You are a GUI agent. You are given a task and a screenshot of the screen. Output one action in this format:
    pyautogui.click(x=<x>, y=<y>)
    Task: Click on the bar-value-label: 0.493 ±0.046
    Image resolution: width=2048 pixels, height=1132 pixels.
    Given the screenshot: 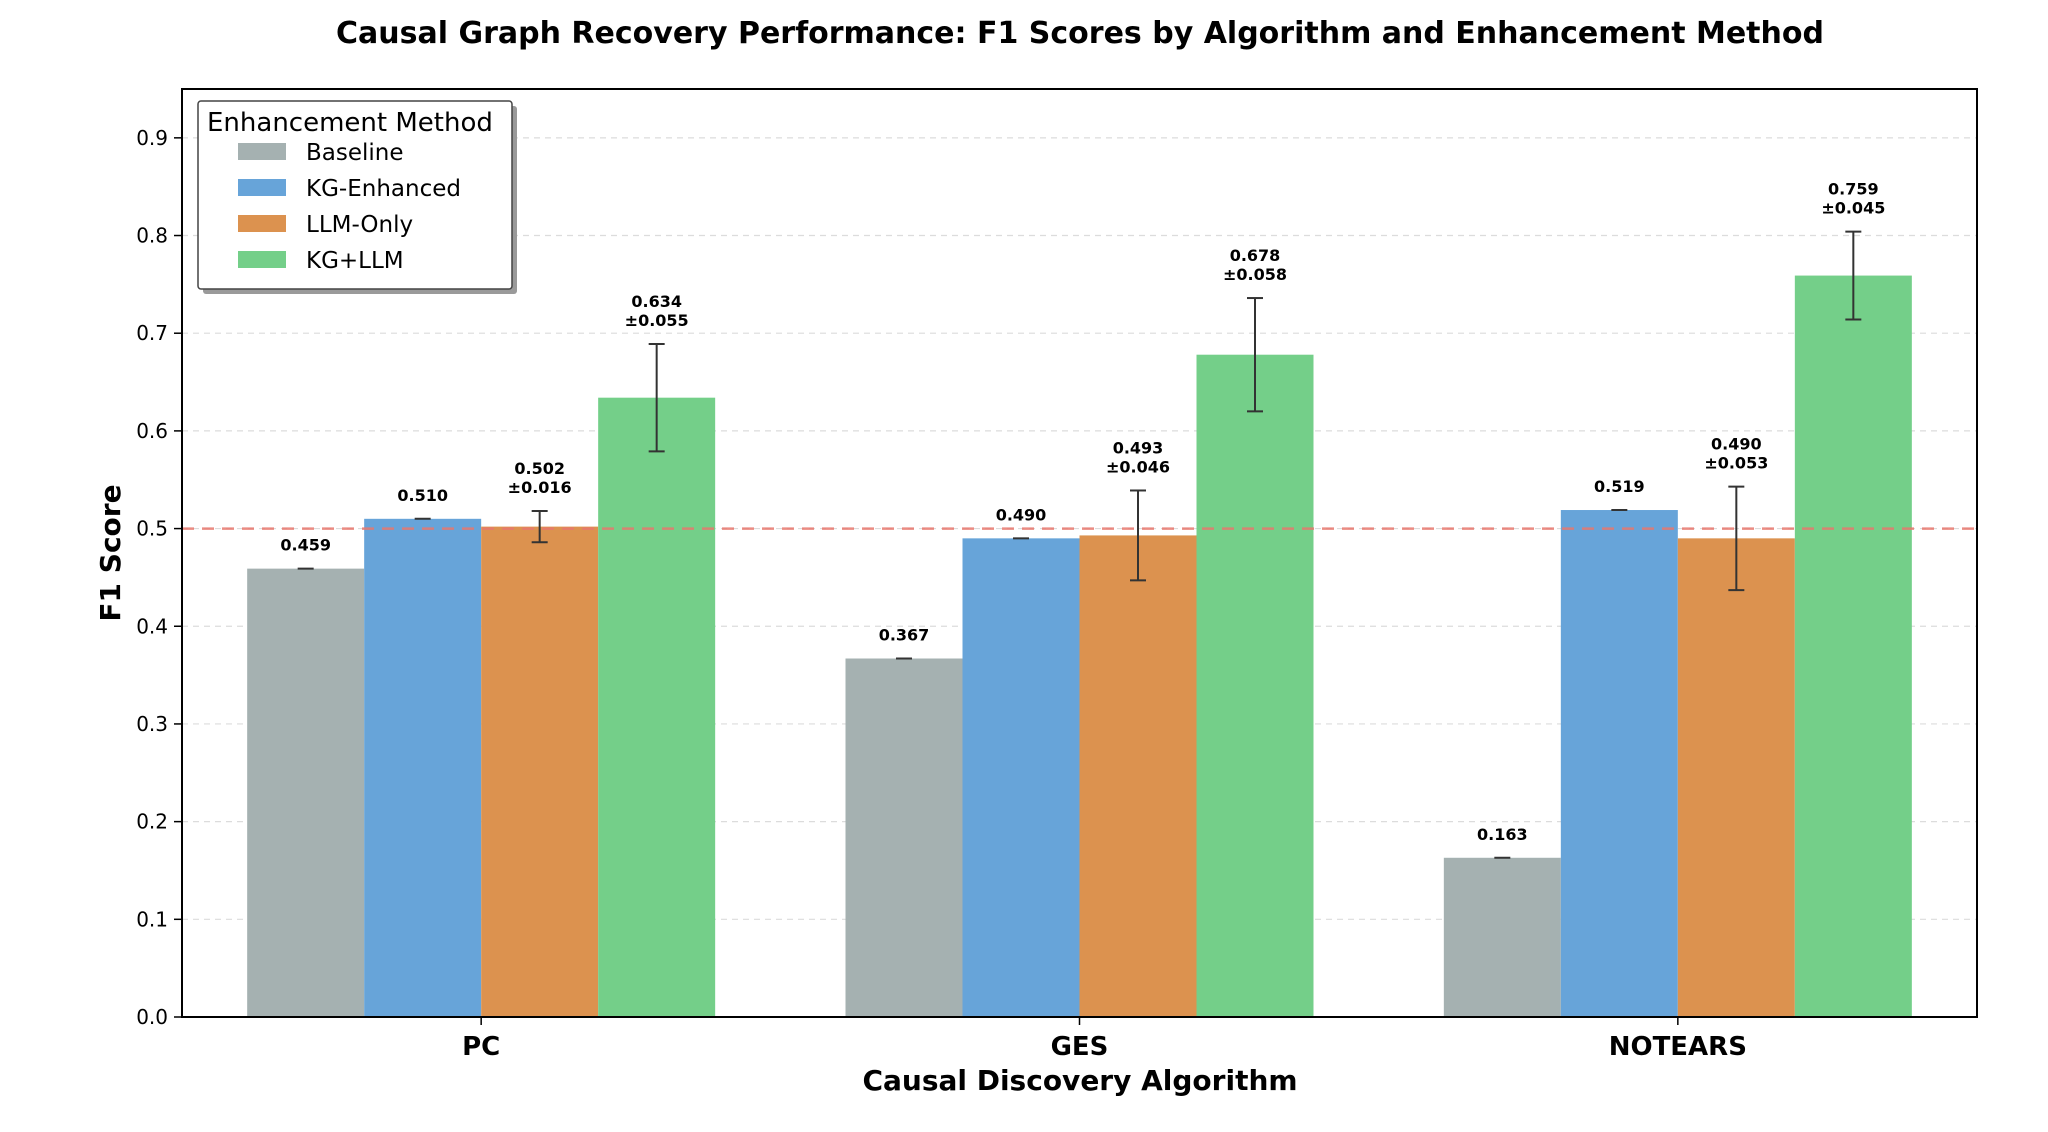 What is the action you would take?
    pyautogui.click(x=1138, y=457)
    